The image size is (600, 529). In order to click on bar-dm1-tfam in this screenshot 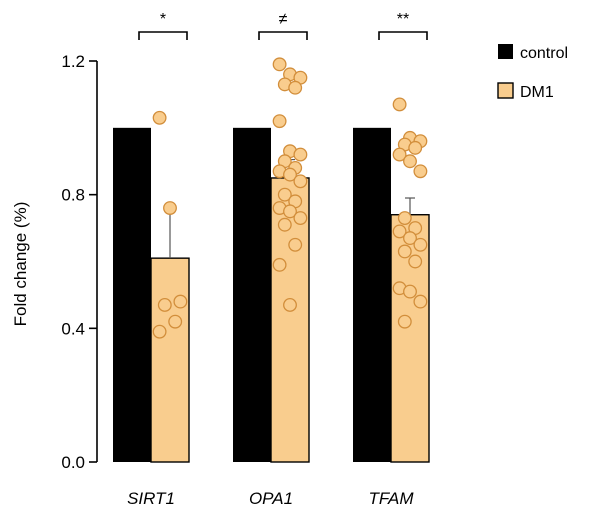, I will do `click(410, 338)`.